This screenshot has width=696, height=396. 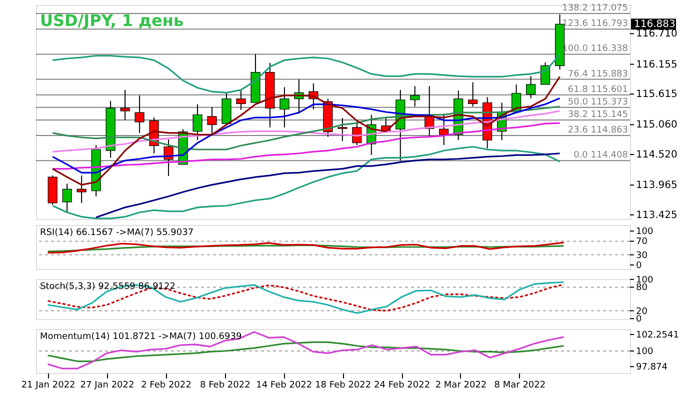 What do you see at coordinates (520, 385) in the screenshot?
I see `x-tick-label: 8 Mar 2022` at bounding box center [520, 385].